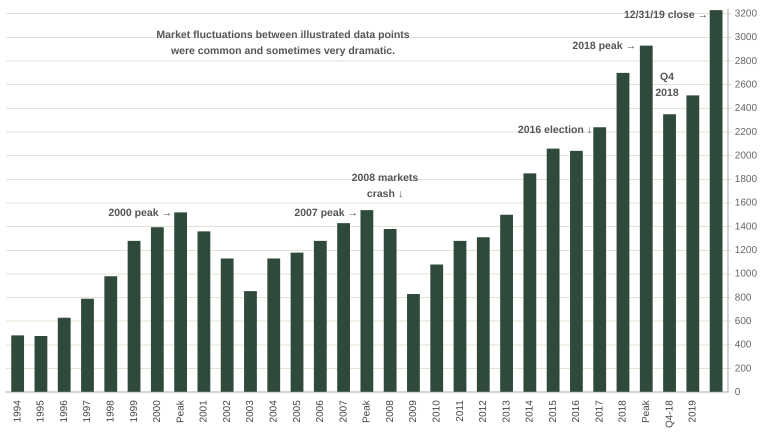 The image size is (764, 433). What do you see at coordinates (743, 368) in the screenshot?
I see `y-tick-label: 200` at bounding box center [743, 368].